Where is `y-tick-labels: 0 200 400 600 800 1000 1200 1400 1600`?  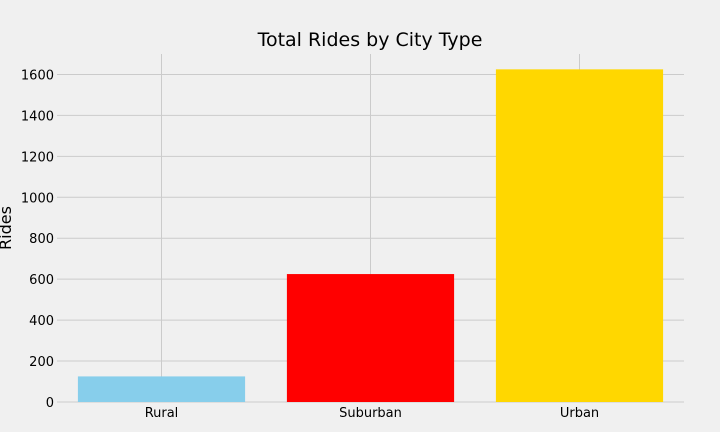 y-tick-labels: 0 200 400 600 800 1000 1200 1400 1600 is located at coordinates (37, 239).